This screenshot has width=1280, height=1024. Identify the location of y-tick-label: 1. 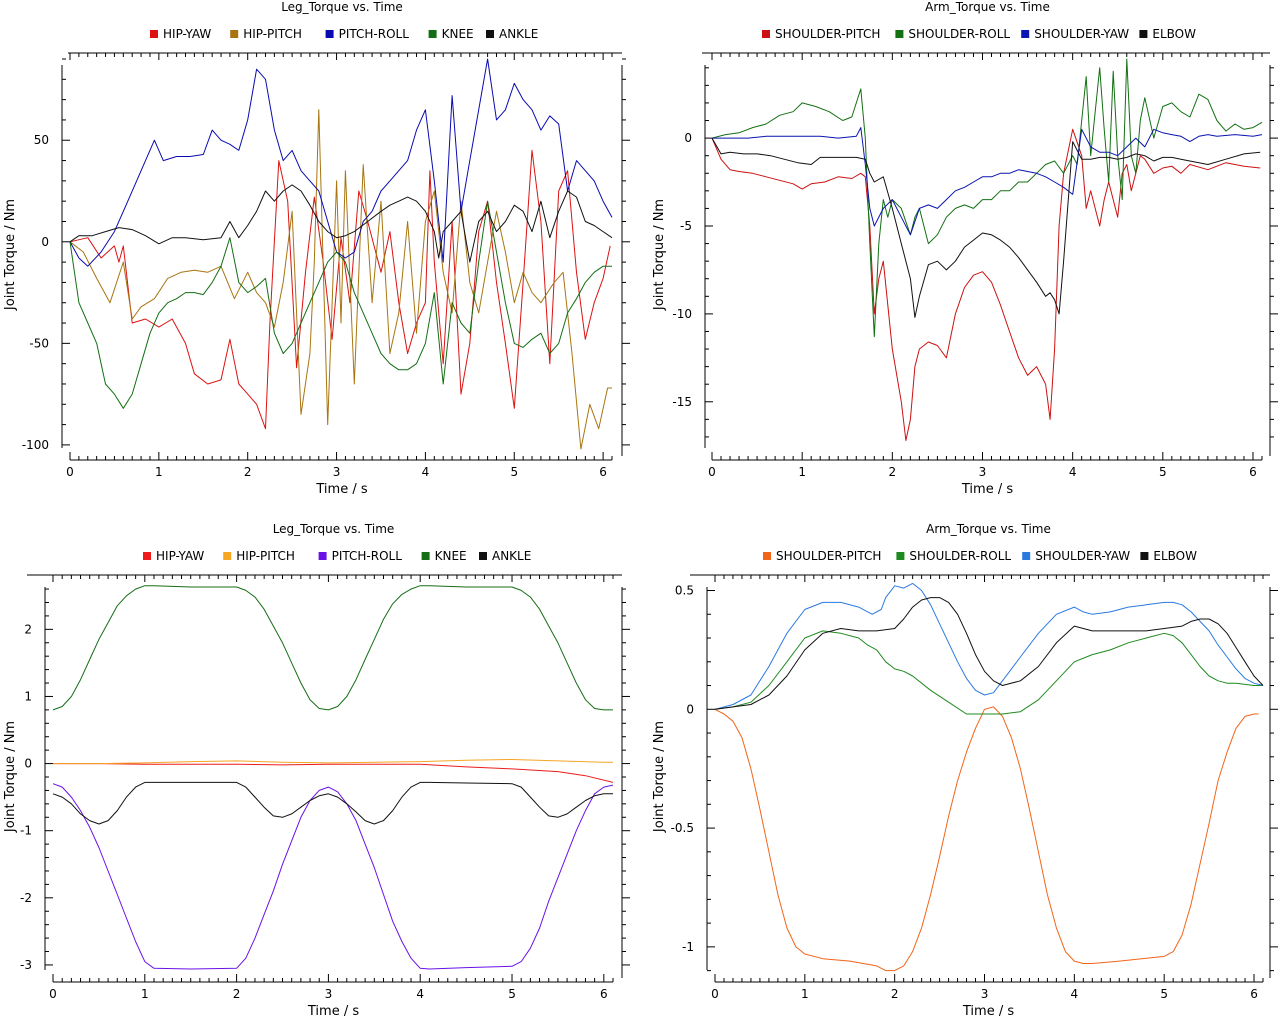
(28, 696).